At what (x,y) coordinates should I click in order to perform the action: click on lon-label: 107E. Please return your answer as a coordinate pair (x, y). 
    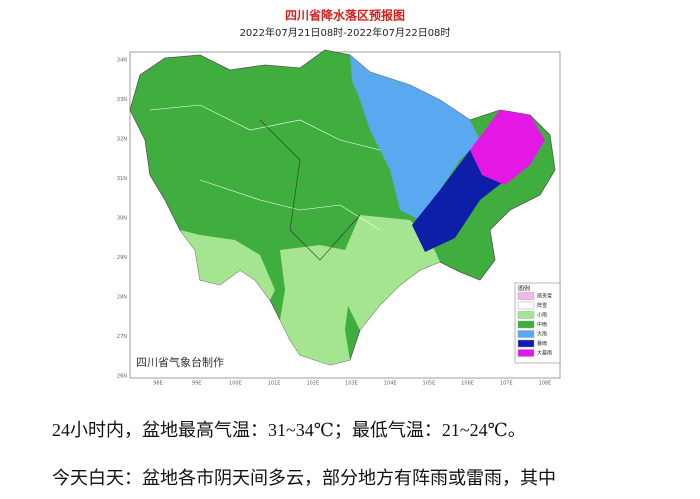
    Looking at the image, I should click on (506, 384).